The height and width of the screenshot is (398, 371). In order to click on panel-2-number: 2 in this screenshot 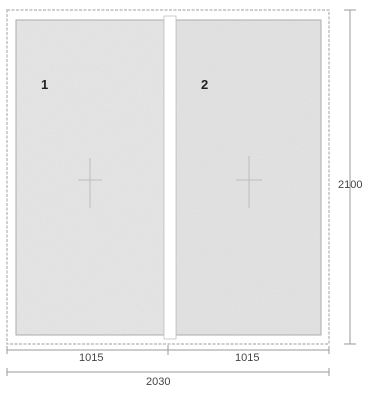, I will do `click(204, 84)`.